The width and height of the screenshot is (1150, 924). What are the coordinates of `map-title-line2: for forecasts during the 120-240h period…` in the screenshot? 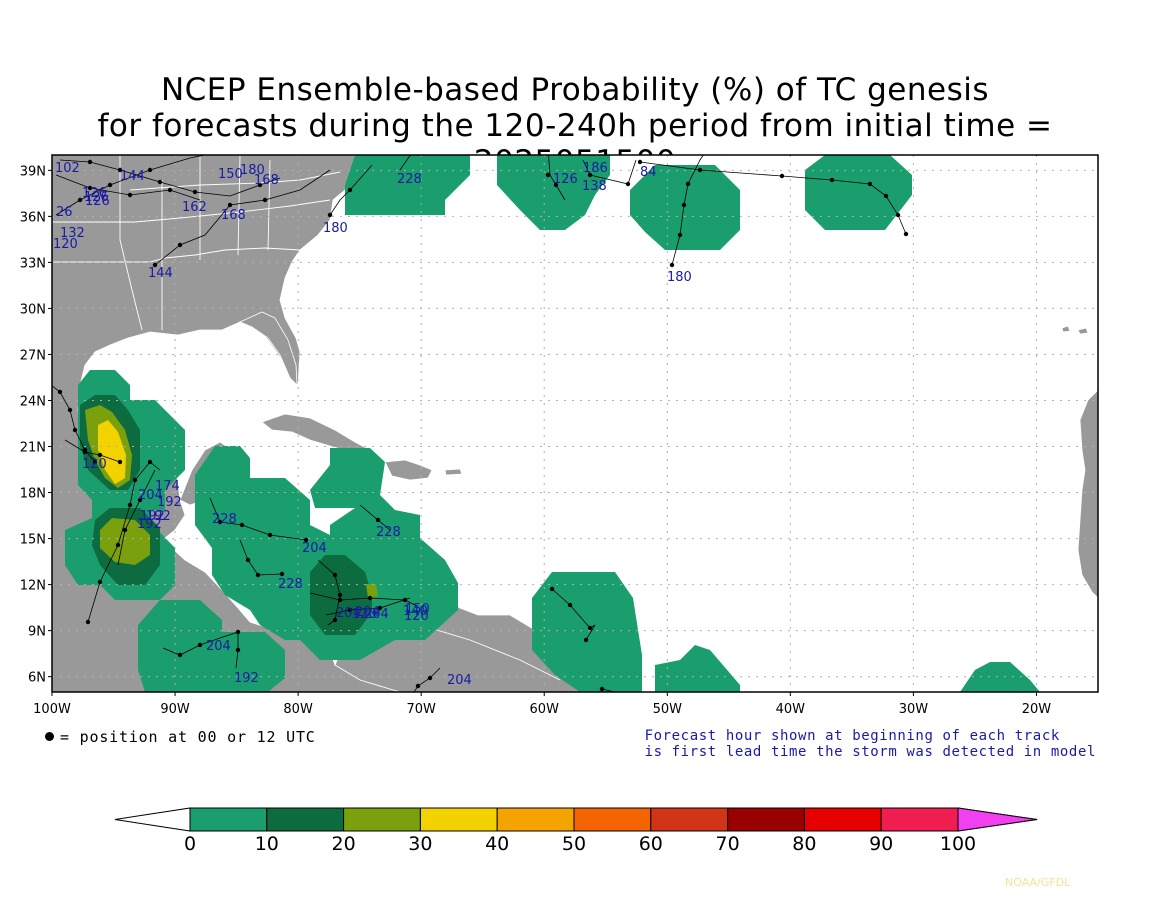 It's located at (575, 144).